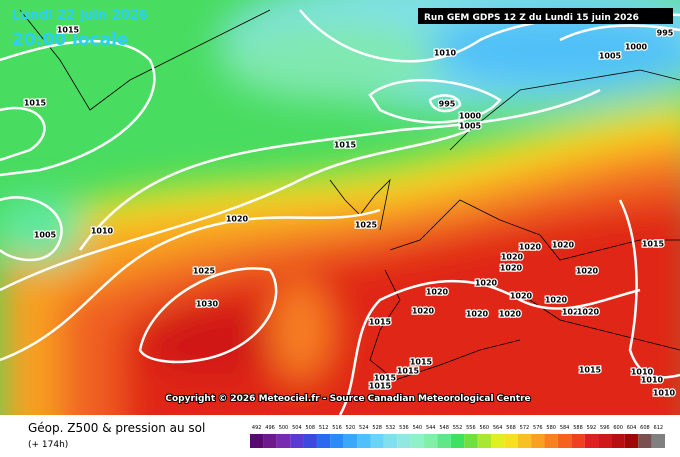  I want to click on isobar-label: 1030, so click(207, 304).